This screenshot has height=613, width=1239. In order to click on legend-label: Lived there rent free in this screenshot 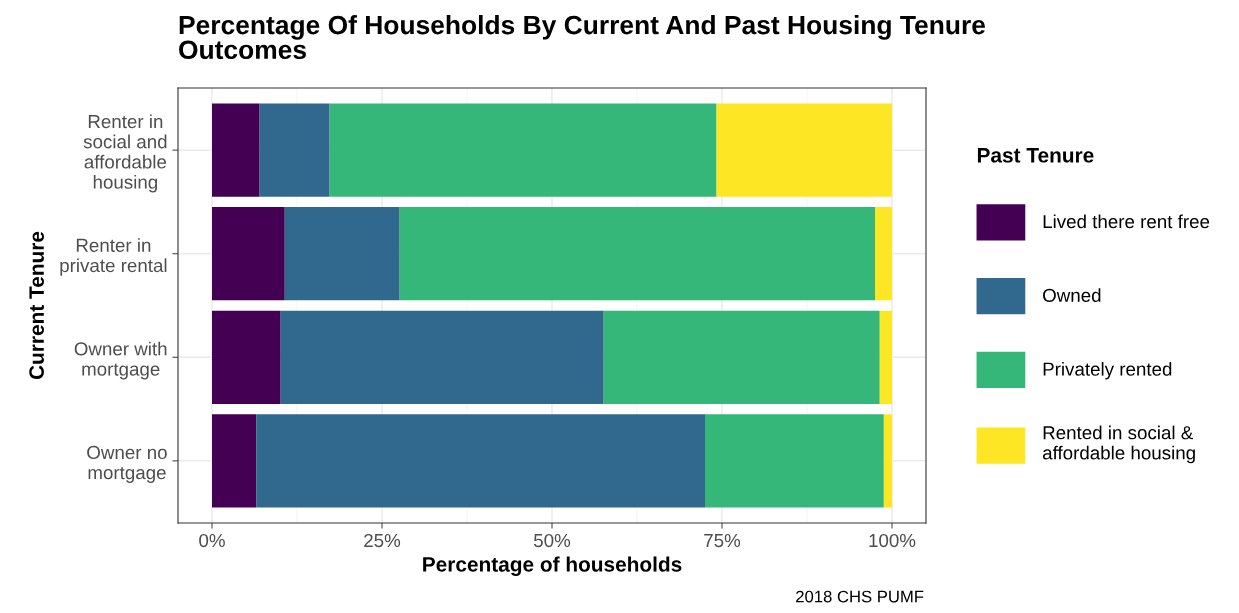, I will do `click(1126, 221)`.